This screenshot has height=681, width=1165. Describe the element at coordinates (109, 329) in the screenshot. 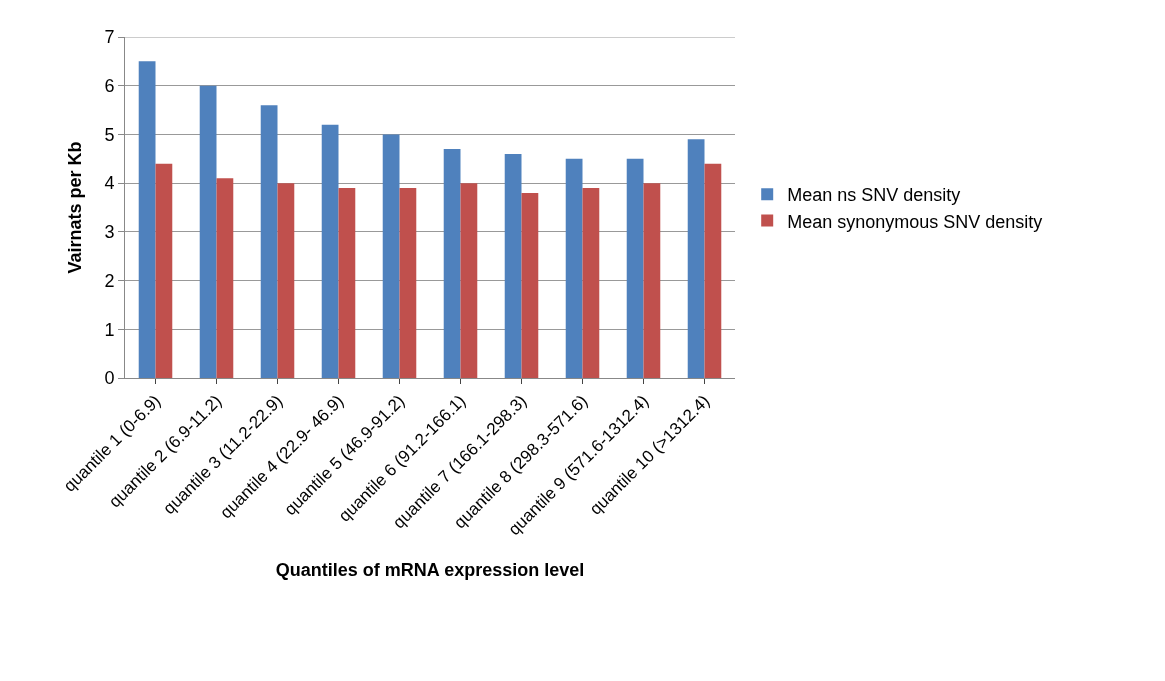

I see `y-tick-label: 1` at that location.